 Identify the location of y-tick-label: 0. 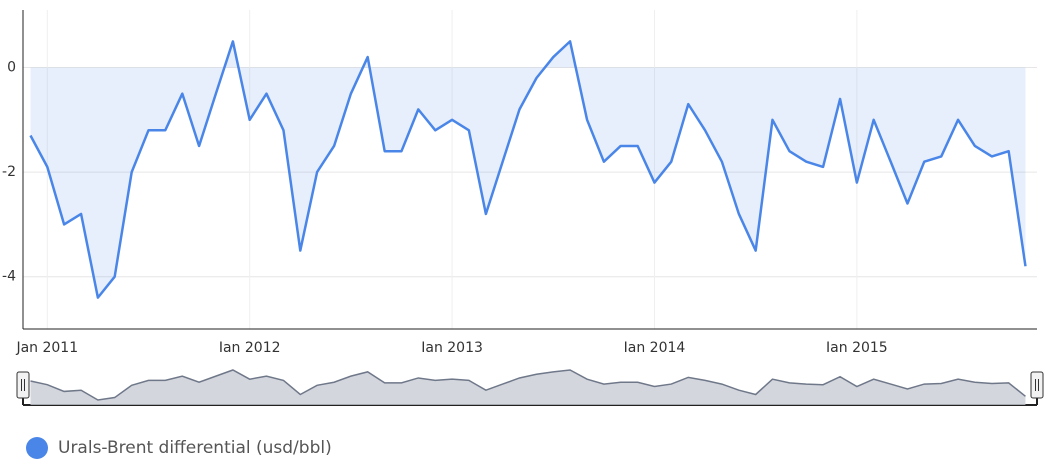
(11, 68).